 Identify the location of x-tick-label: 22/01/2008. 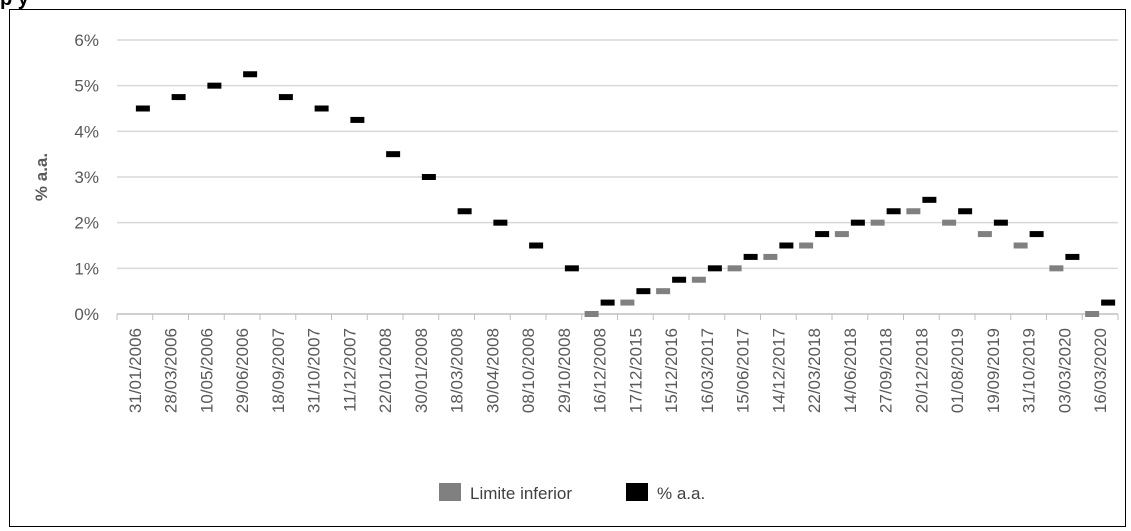
(385, 370).